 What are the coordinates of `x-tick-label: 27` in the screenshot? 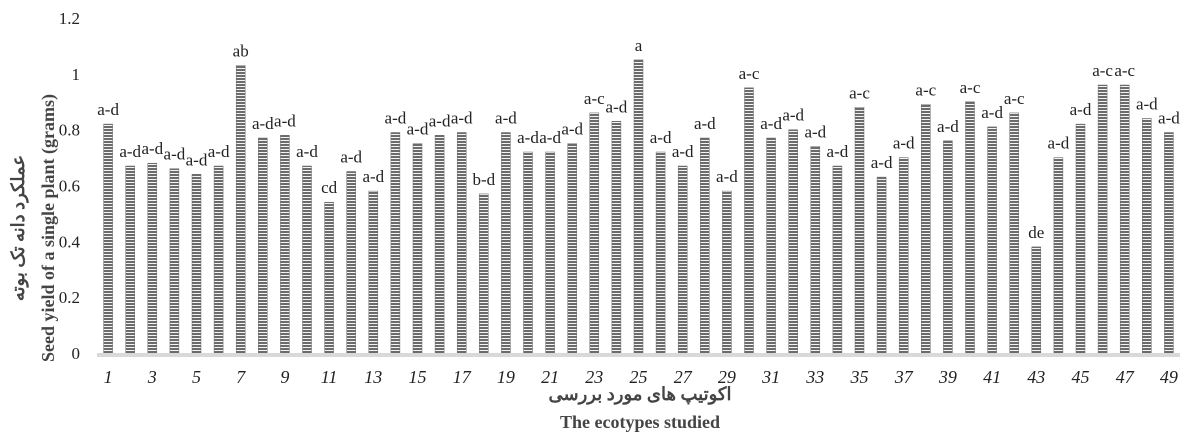 It's located at (683, 377).